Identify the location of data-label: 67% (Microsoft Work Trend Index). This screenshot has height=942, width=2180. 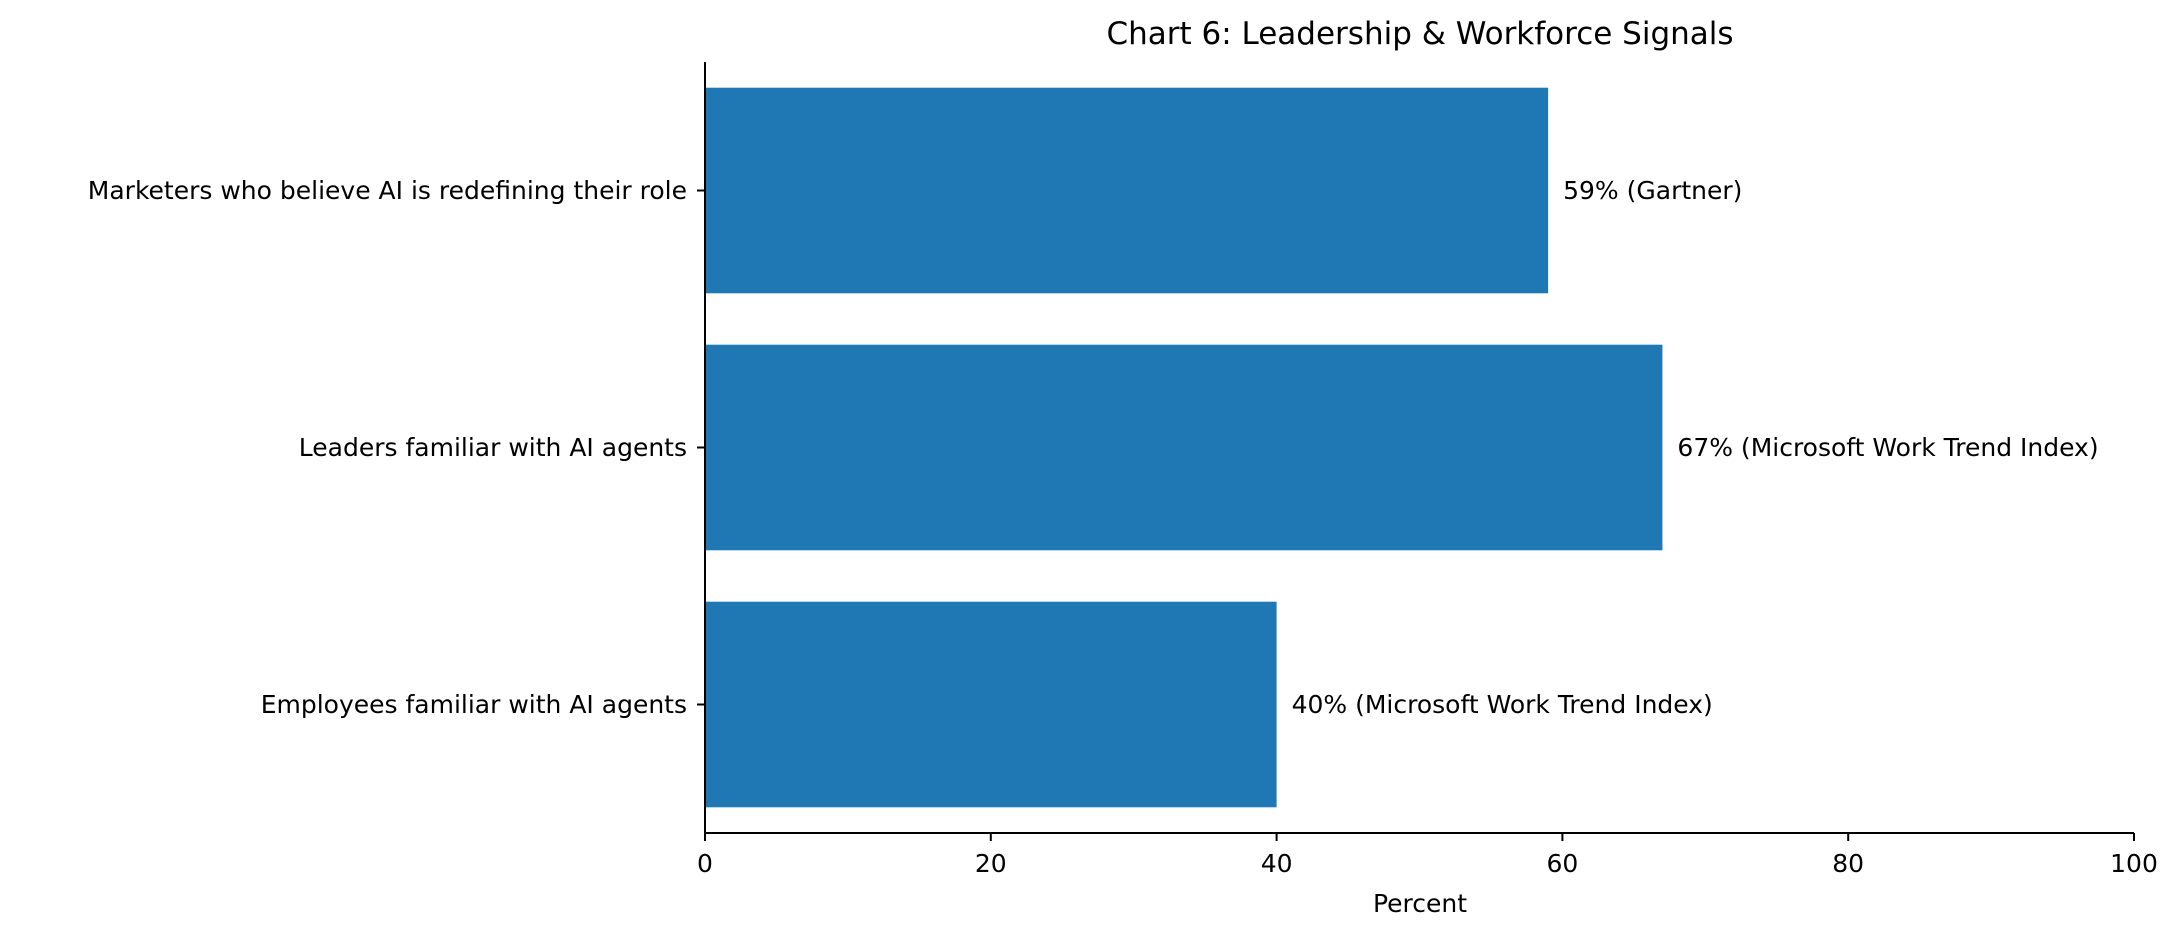
(1887, 447).